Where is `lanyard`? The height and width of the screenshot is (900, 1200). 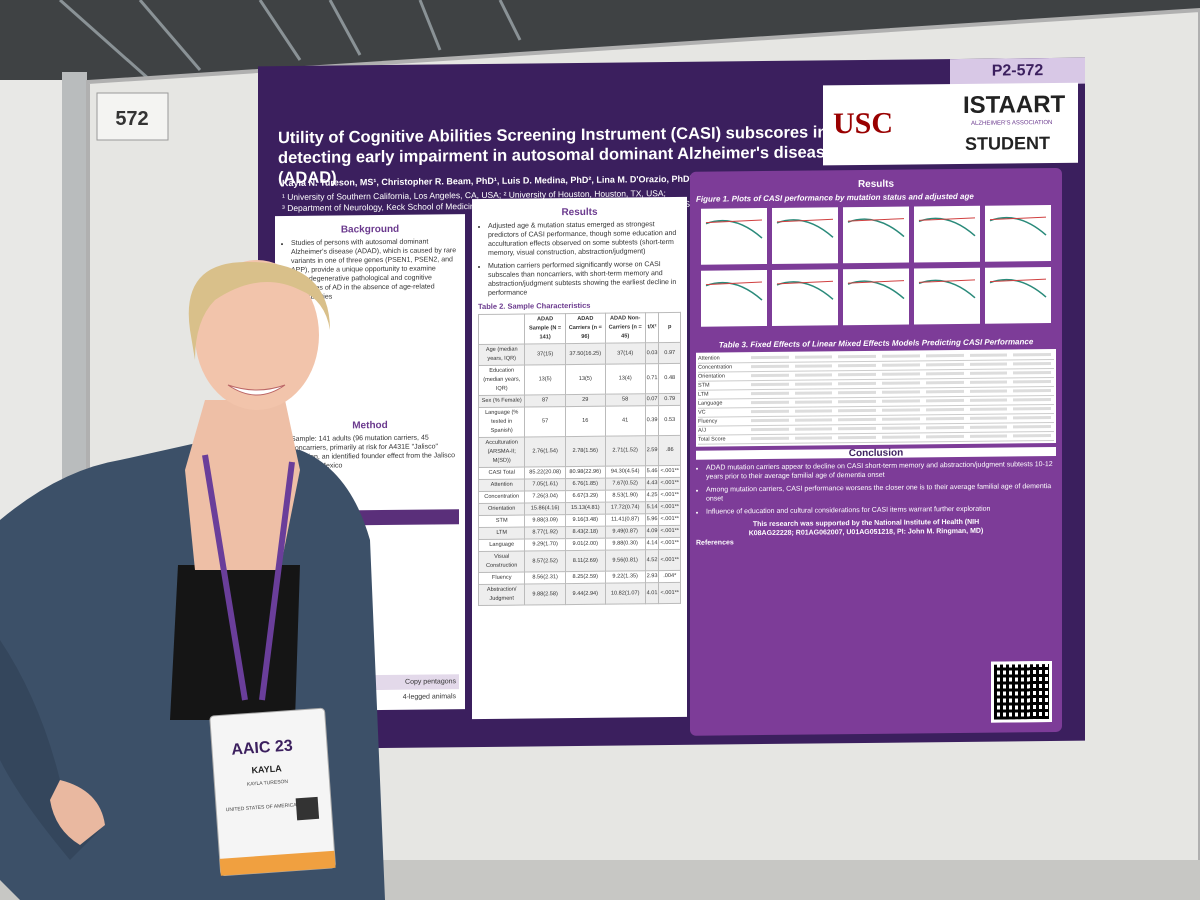 lanyard is located at coordinates (248, 577).